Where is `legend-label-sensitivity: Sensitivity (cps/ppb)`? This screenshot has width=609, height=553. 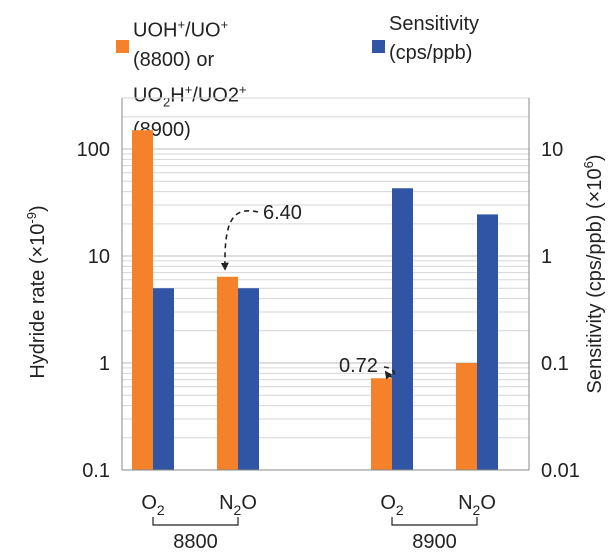 legend-label-sensitivity: Sensitivity (cps/ppb) is located at coordinates (434, 39).